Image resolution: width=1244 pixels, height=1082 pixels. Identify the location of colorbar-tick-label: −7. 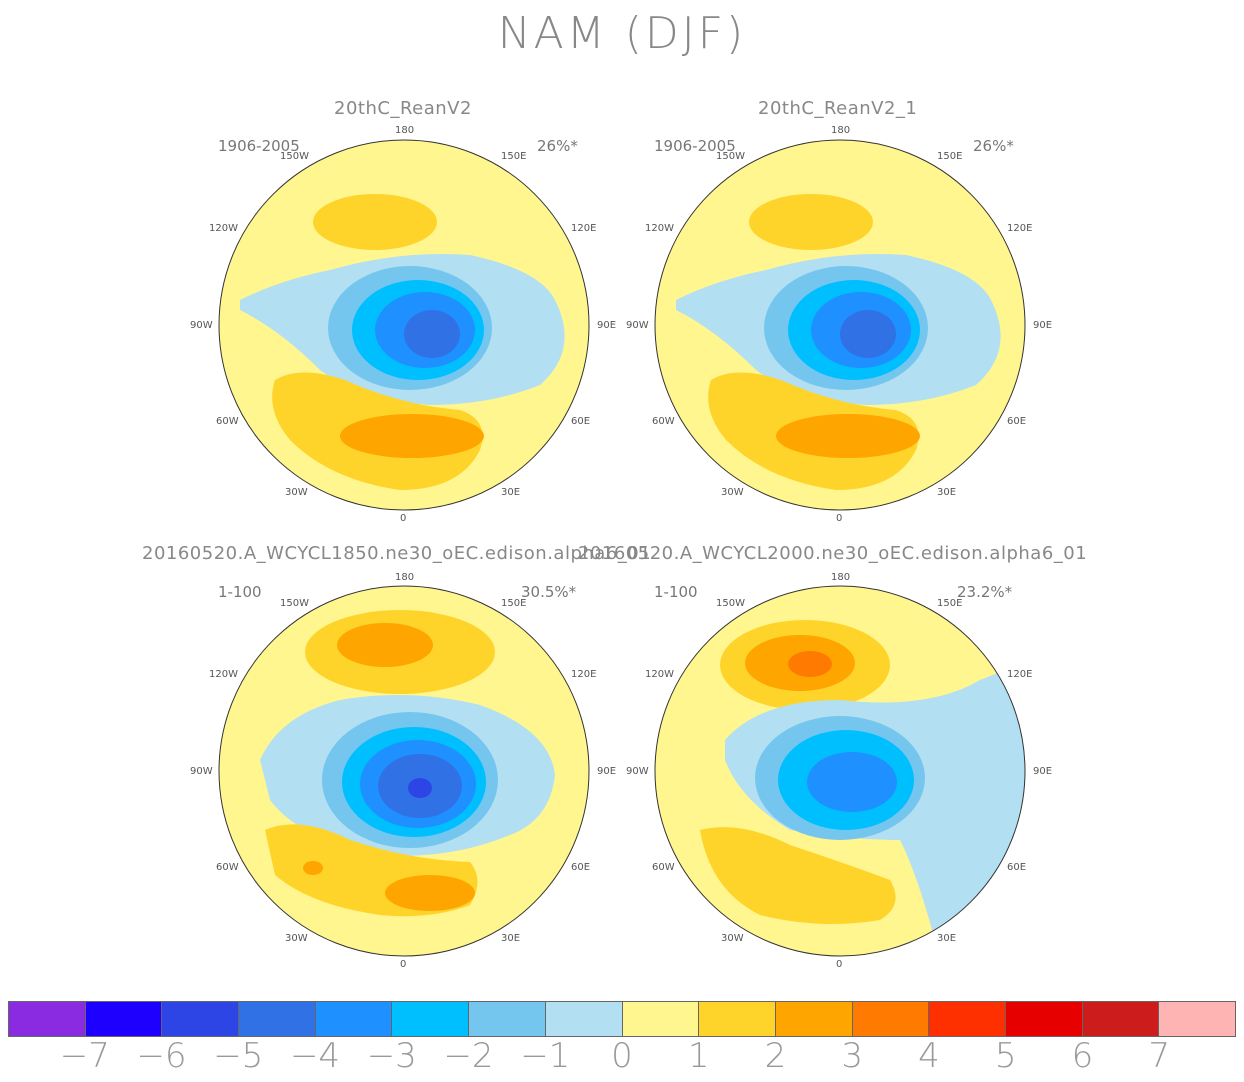
(84, 1056).